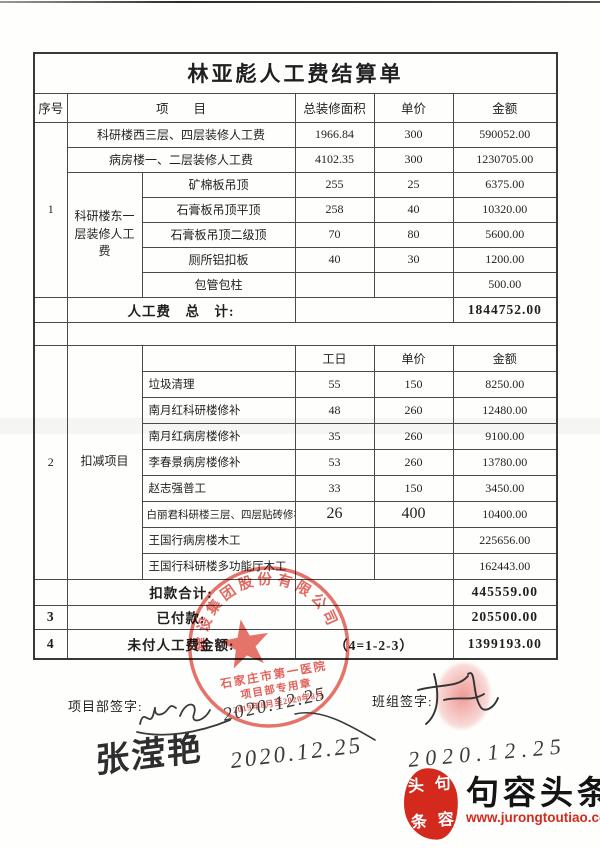 The image size is (600, 848). What do you see at coordinates (295, 73) in the screenshot?
I see `document-title: 林亚彪人工费结算单` at bounding box center [295, 73].